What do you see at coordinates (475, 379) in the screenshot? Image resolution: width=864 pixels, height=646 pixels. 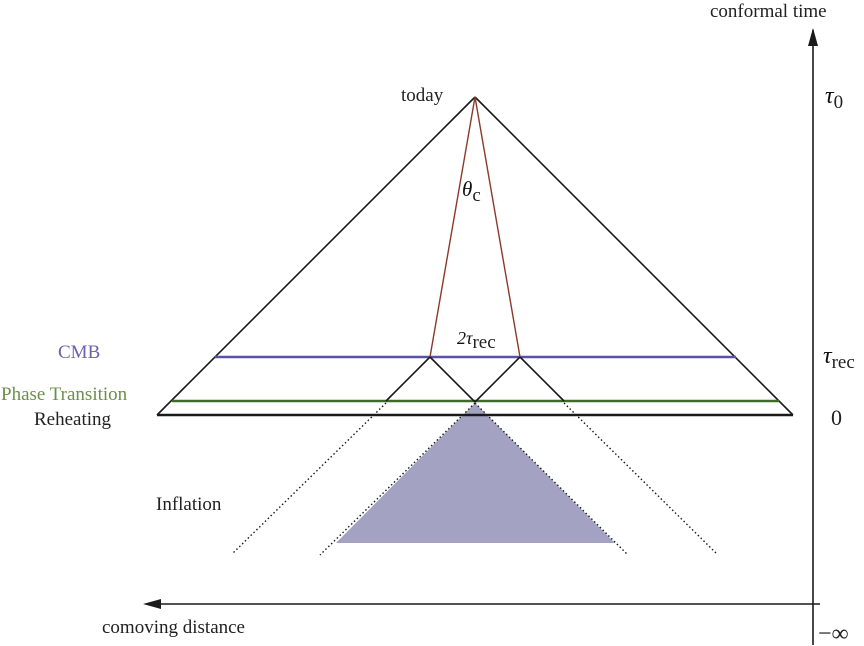 I see `cmb-light-cones` at bounding box center [475, 379].